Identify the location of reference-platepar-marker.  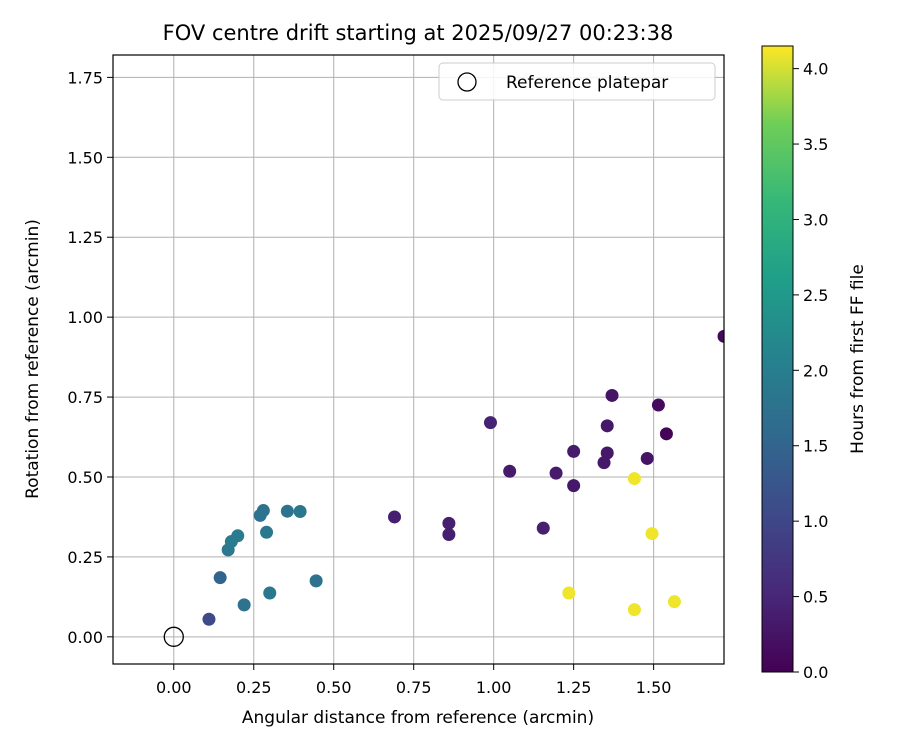
(173, 636).